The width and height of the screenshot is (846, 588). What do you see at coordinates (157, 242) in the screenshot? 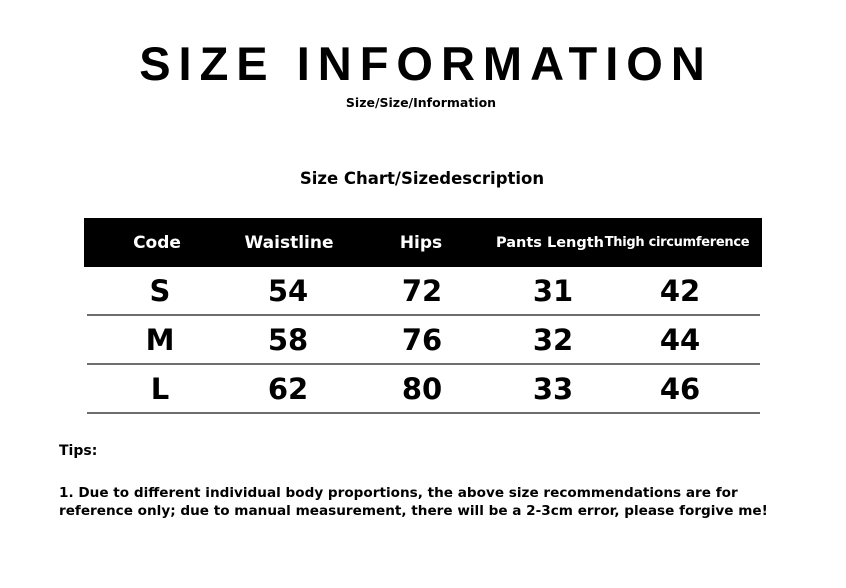
I see `header-code: Code` at bounding box center [157, 242].